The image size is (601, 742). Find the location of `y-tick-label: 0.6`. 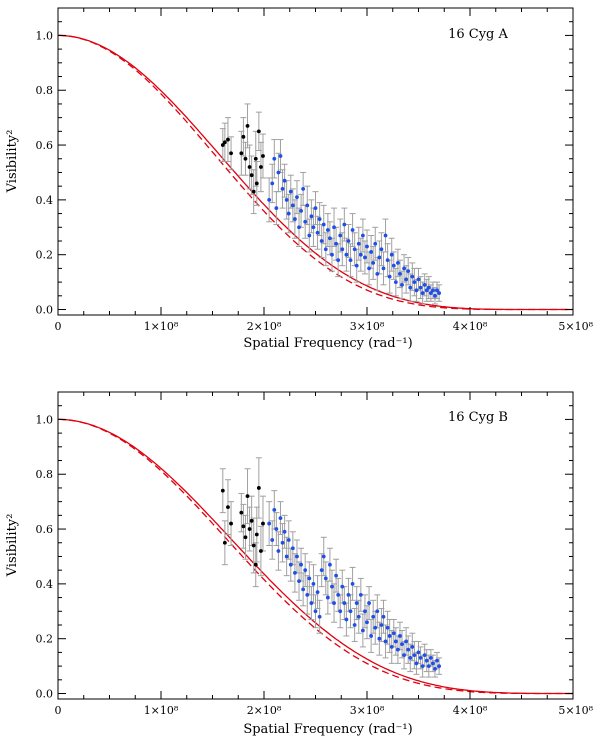

y-tick-label: 0.6 is located at coordinates (45, 529).